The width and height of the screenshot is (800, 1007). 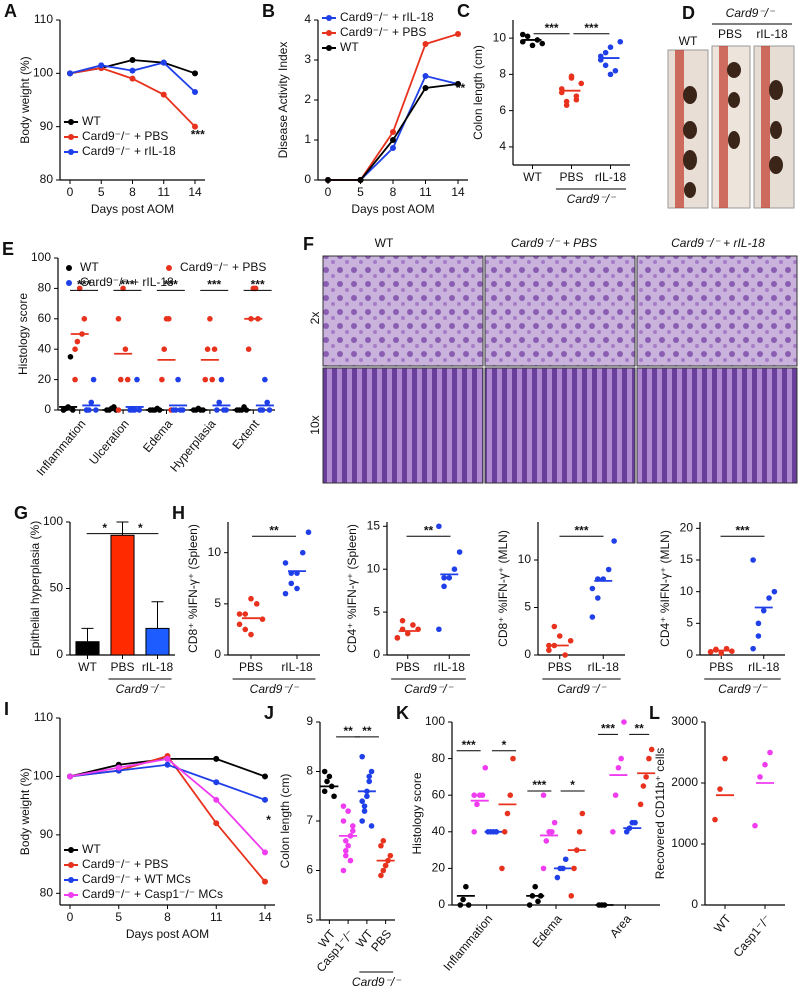 I want to click on x-tick-label: Hyperplasia, so click(x=193, y=446).